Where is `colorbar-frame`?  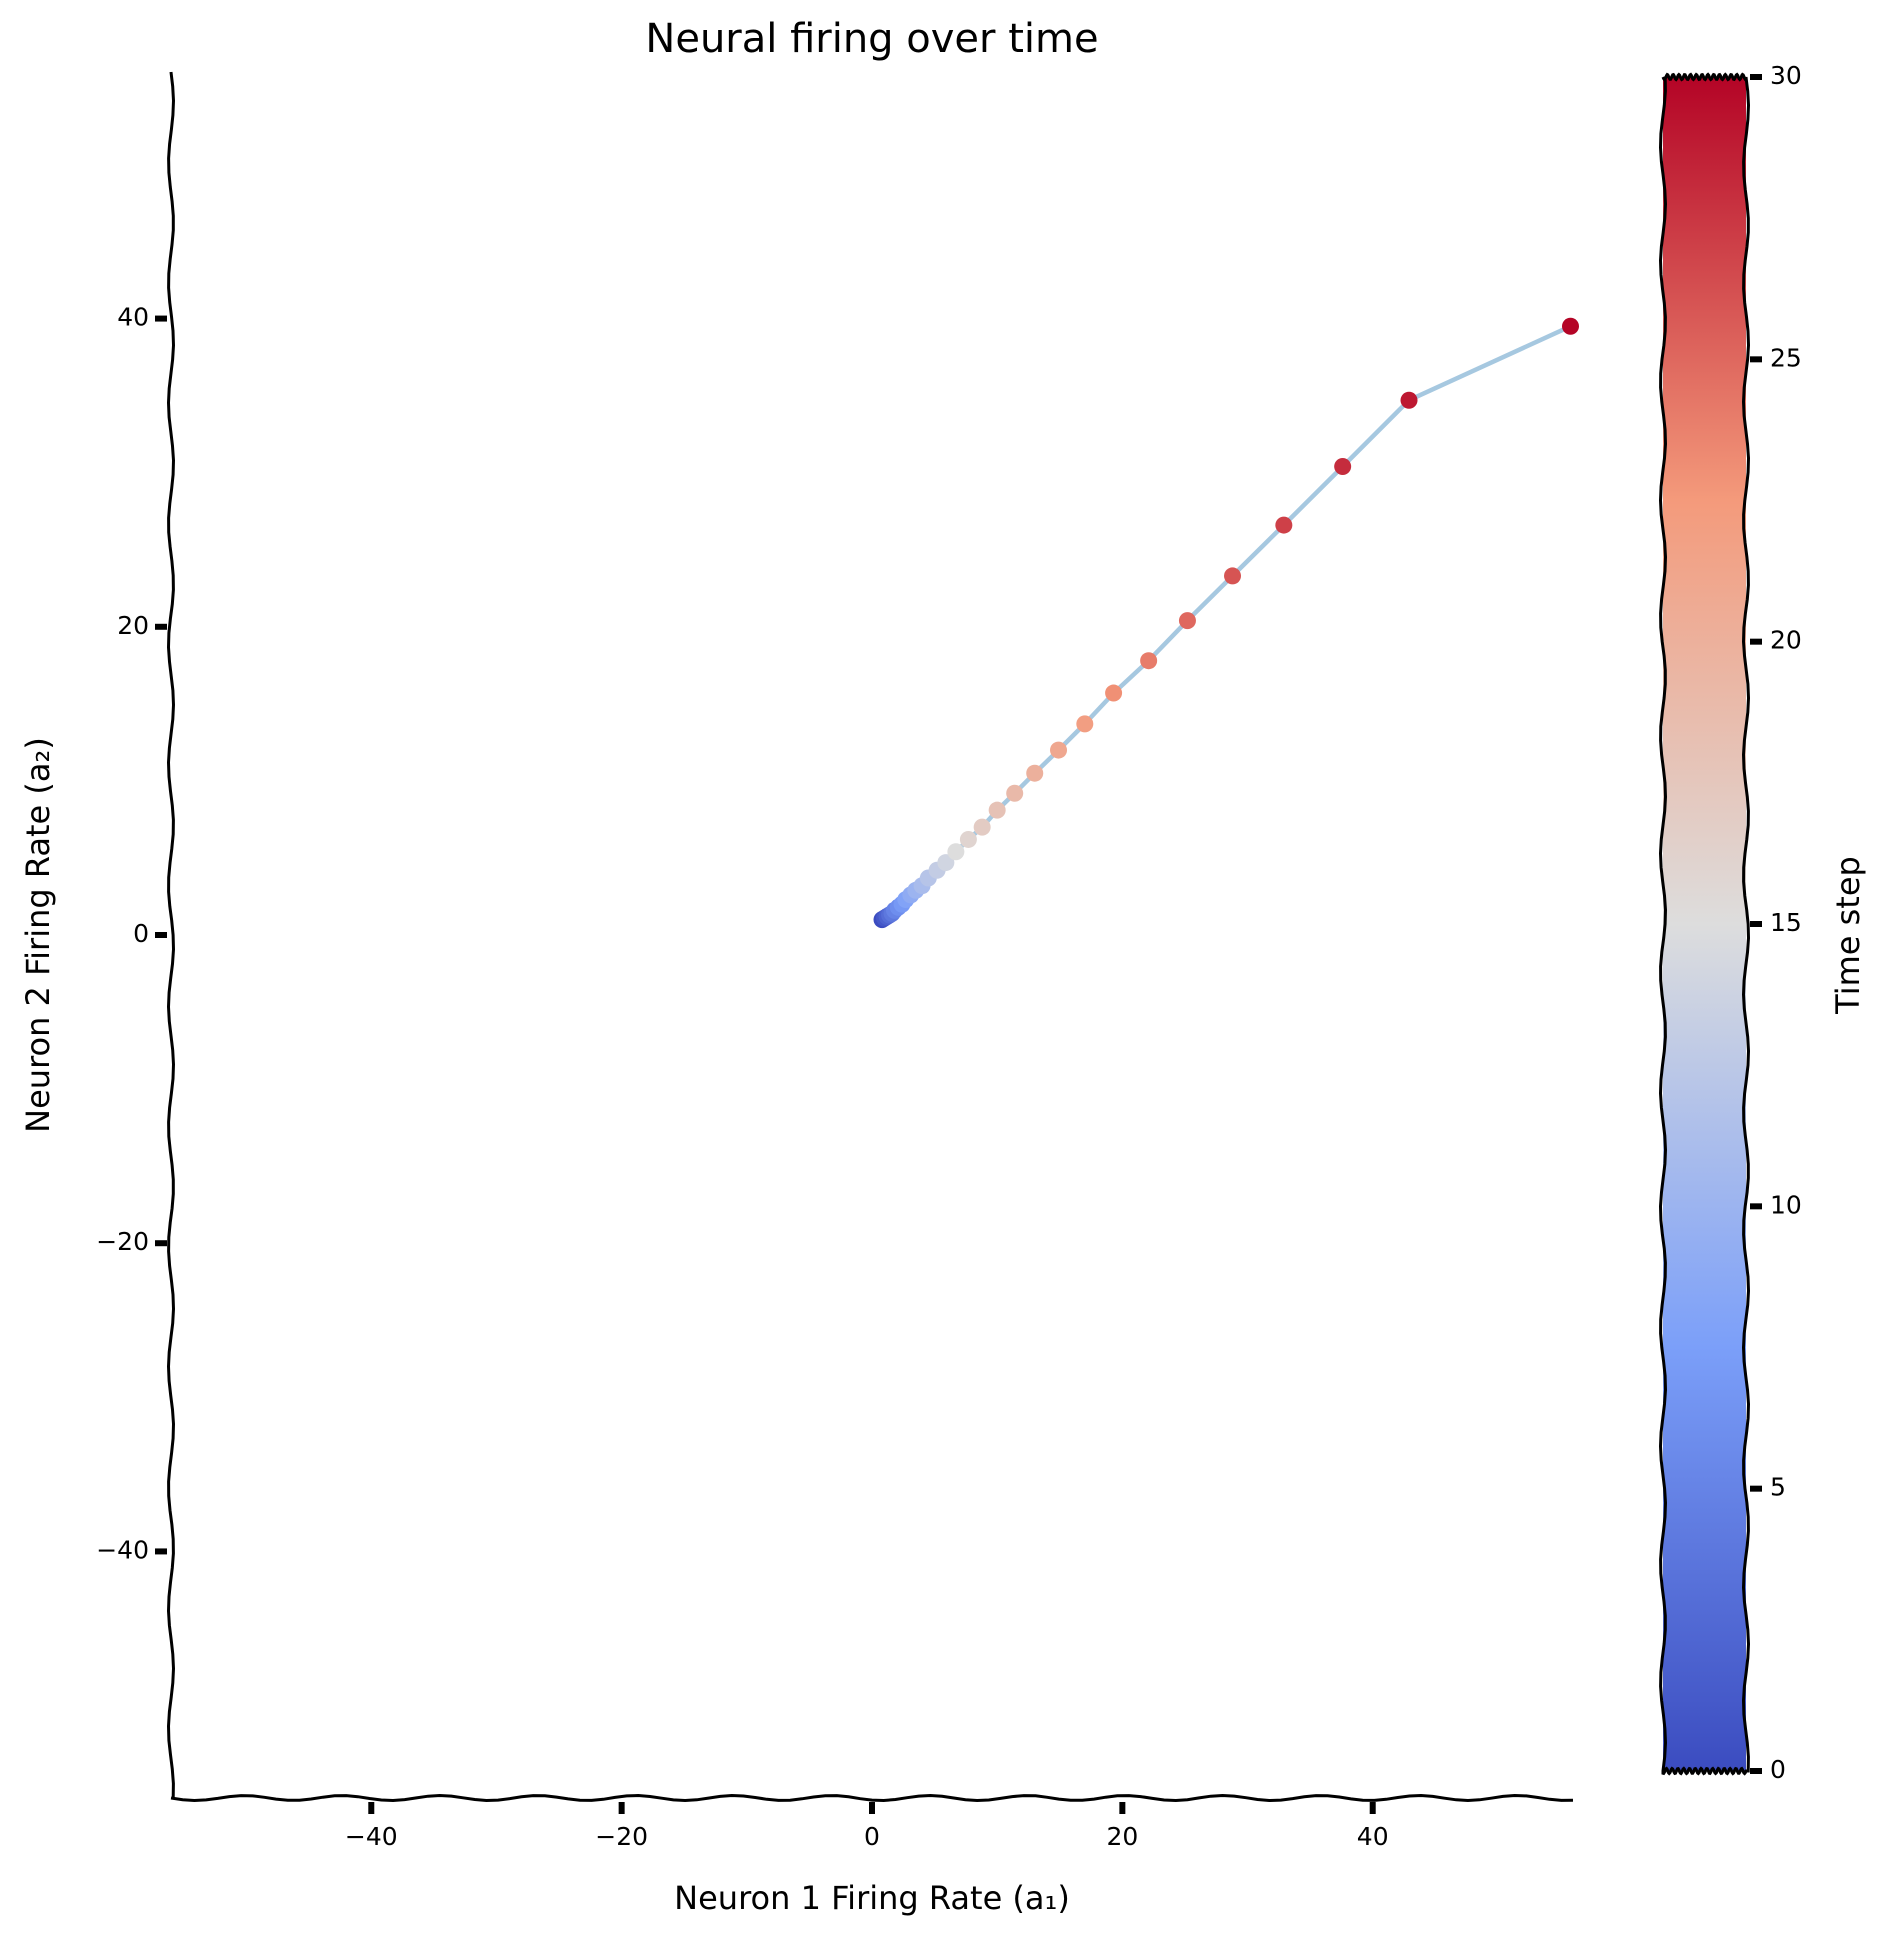
colorbar-frame is located at coordinates (1704, 924).